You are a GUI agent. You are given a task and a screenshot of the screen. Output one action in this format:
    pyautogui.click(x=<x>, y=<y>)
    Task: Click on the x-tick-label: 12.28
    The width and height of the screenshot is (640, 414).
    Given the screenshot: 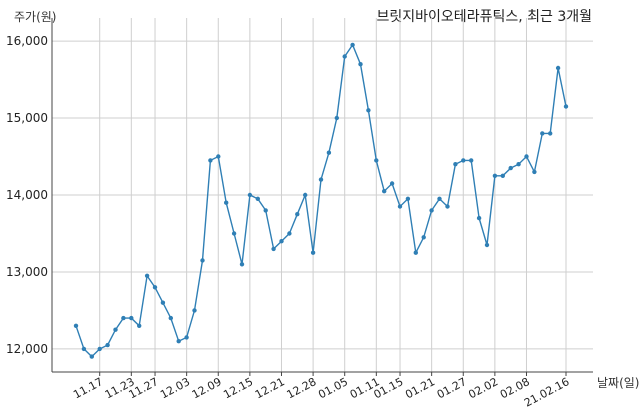 What is the action you would take?
    pyautogui.click(x=302, y=388)
    